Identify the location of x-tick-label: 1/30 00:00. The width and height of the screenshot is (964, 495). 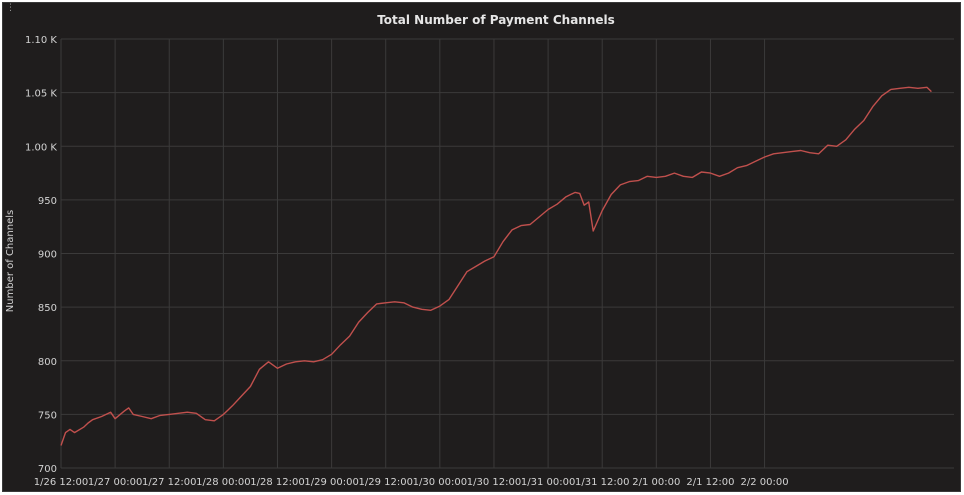
(440, 482).